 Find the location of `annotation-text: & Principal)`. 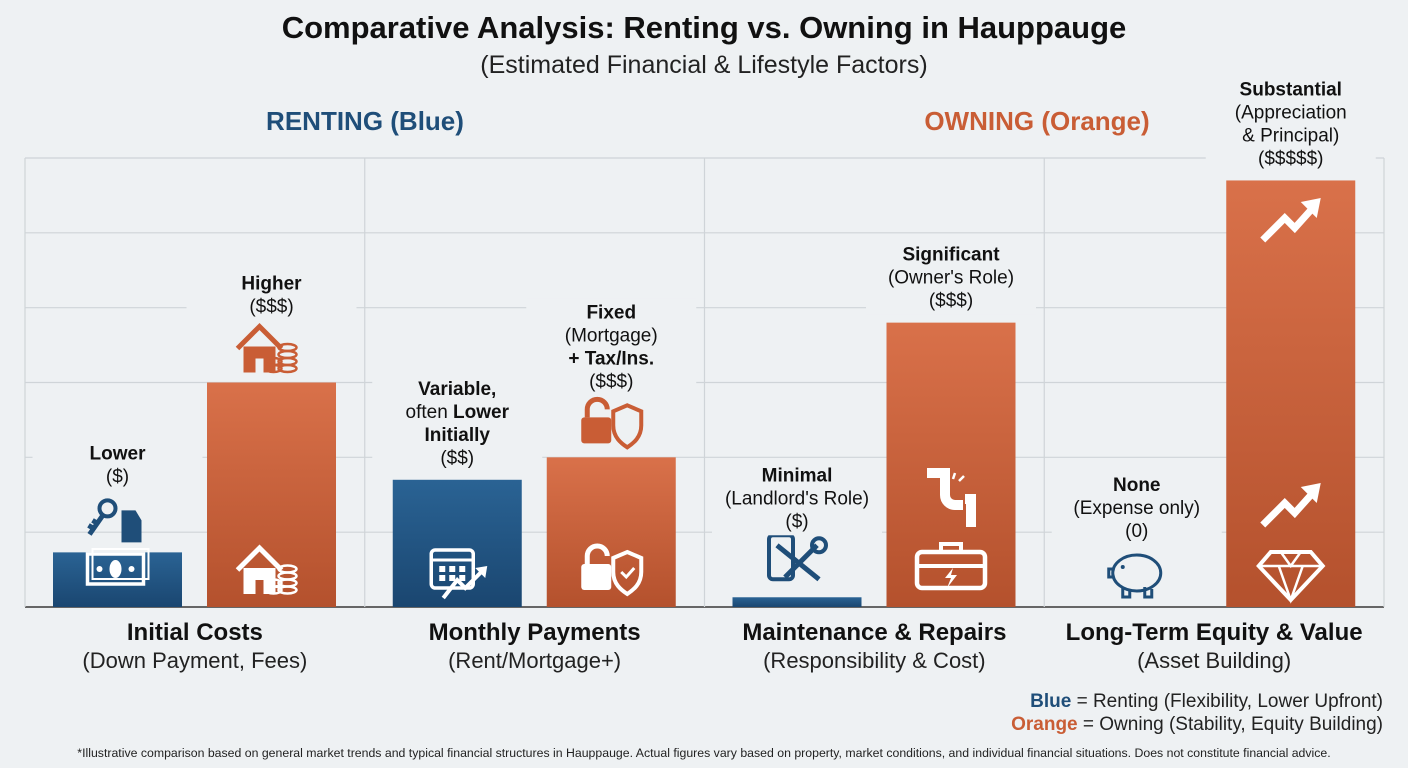

annotation-text: & Principal) is located at coordinates (1290, 135).